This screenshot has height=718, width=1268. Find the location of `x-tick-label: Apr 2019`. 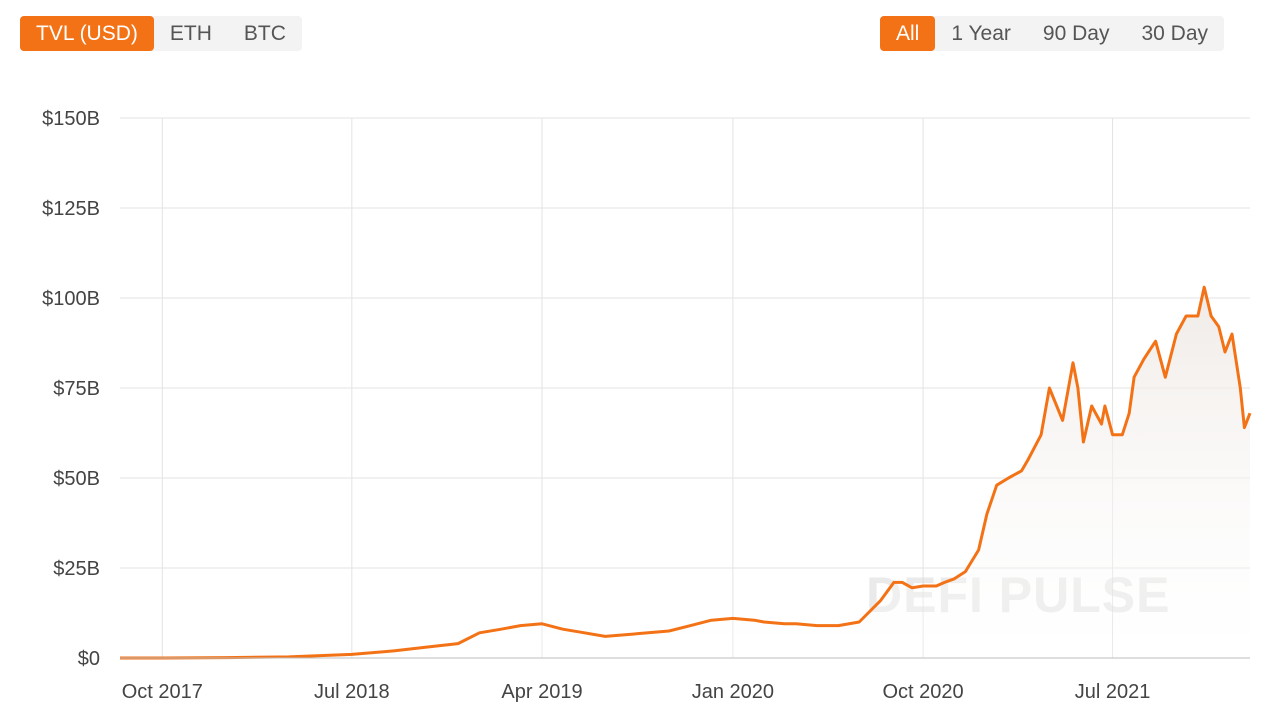

x-tick-label: Apr 2019 is located at coordinates (541, 692).